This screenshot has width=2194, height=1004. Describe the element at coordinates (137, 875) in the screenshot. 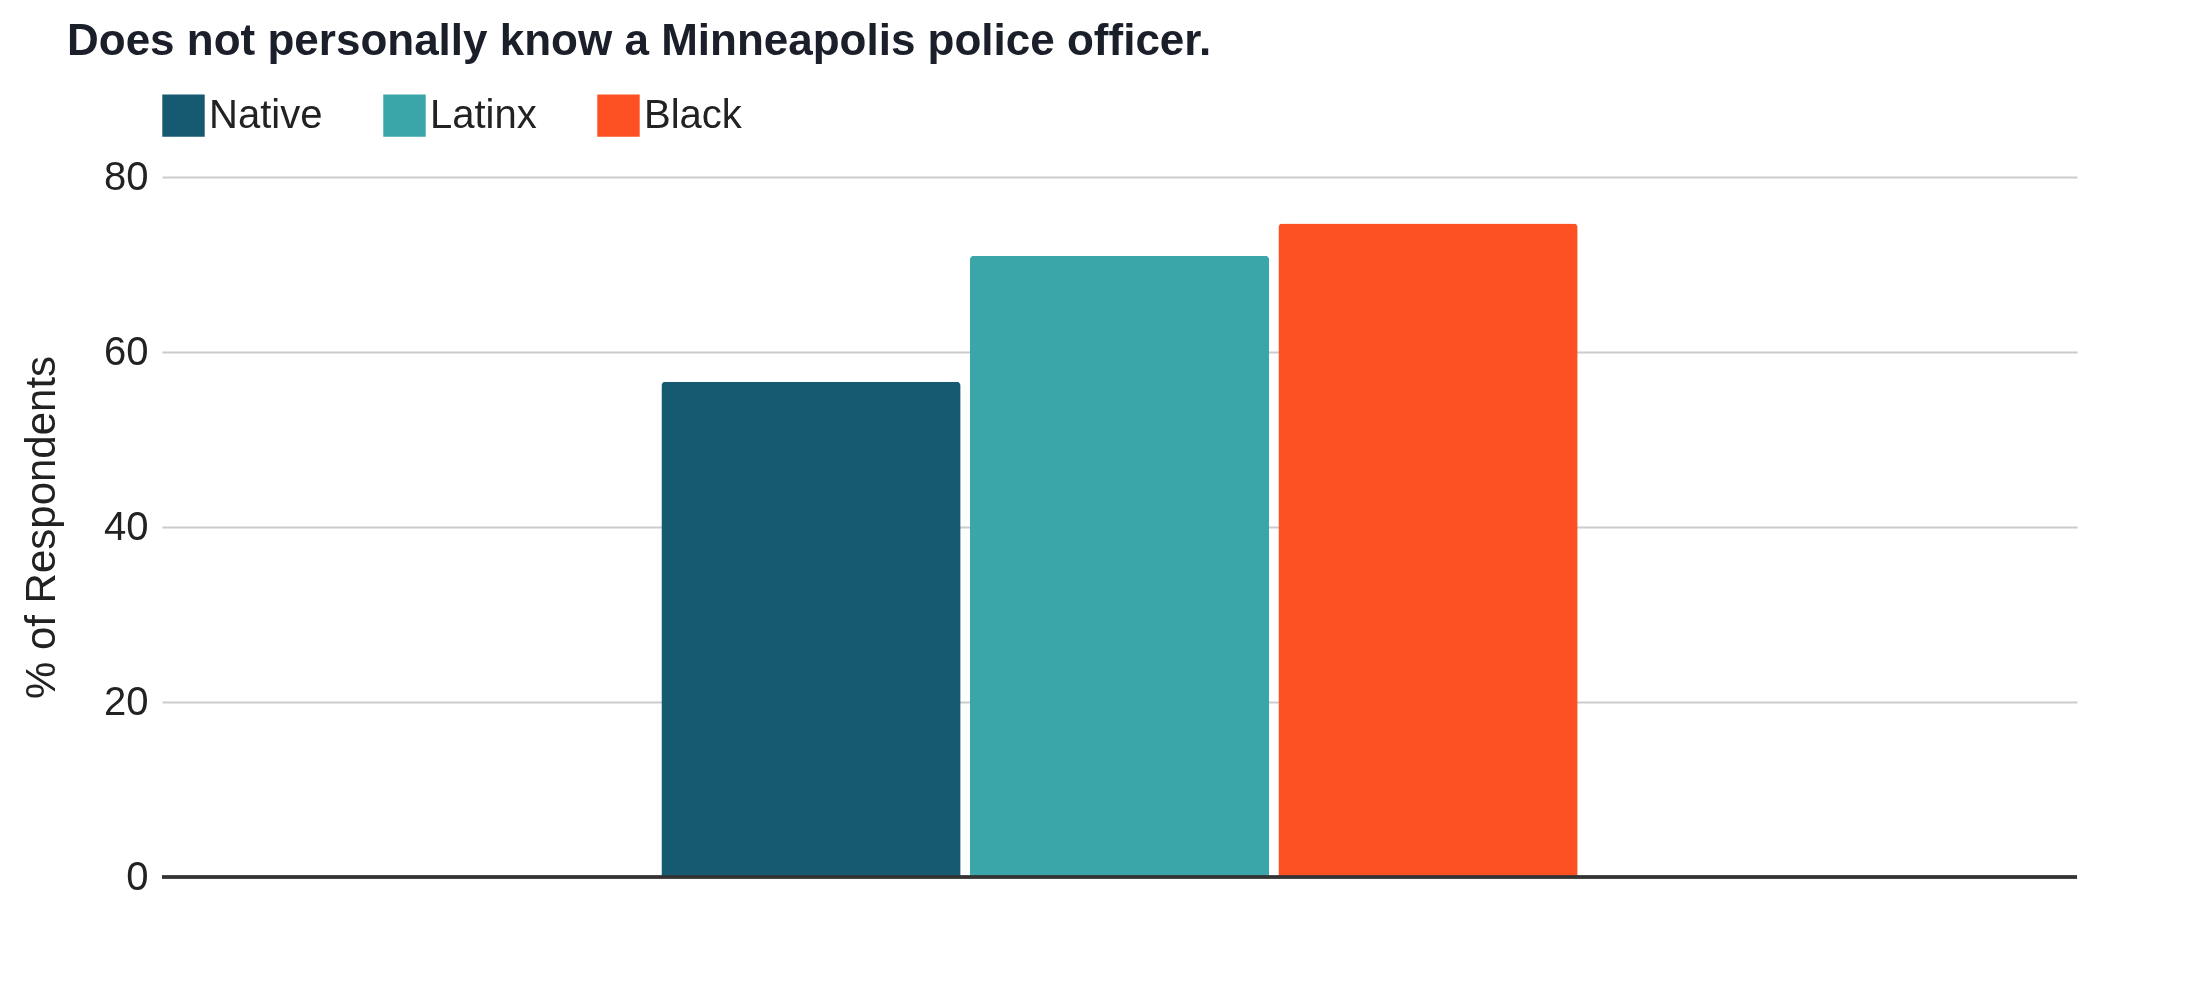

I see `y-tick-label: 0` at that location.